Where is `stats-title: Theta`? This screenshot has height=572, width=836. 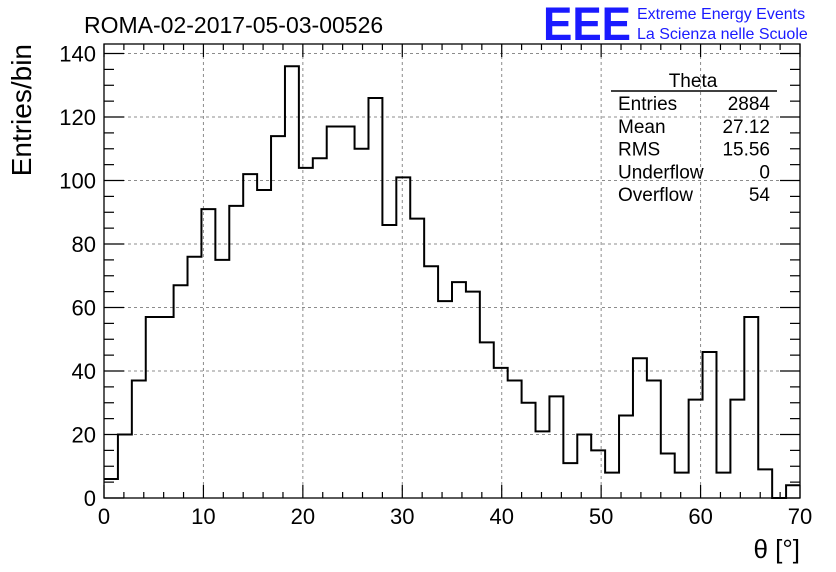
stats-title: Theta is located at coordinates (693, 81).